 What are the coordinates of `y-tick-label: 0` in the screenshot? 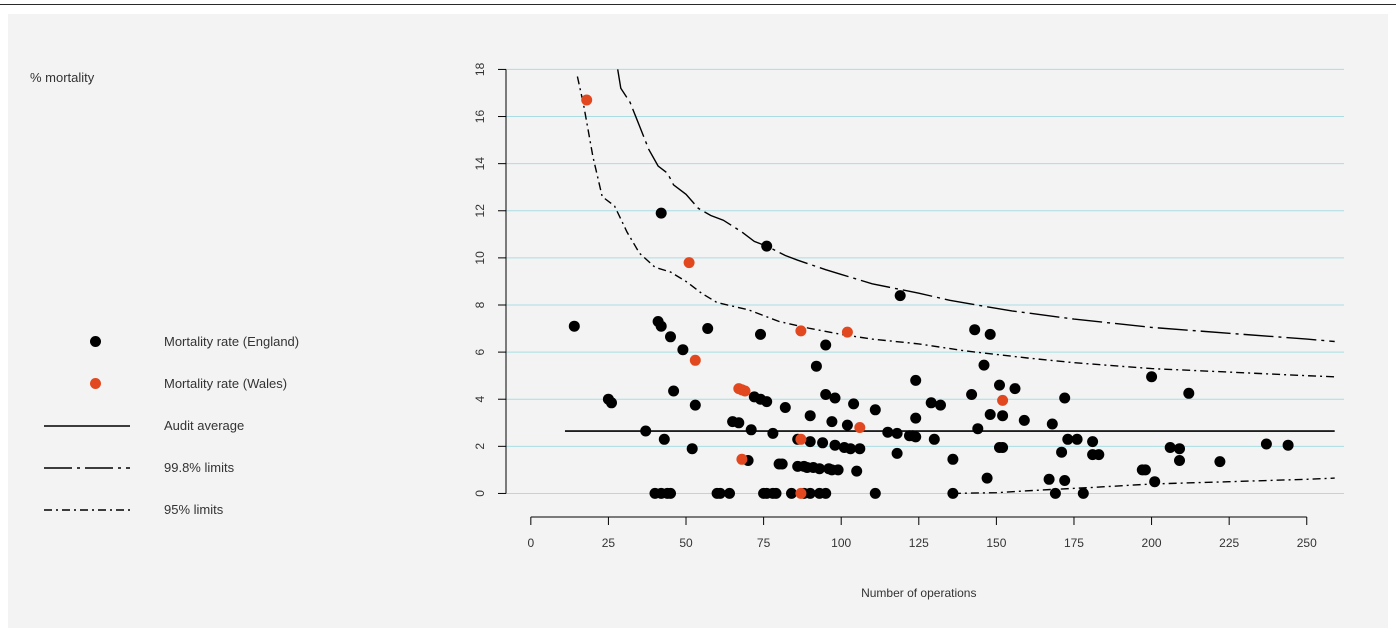 It's located at (480, 493).